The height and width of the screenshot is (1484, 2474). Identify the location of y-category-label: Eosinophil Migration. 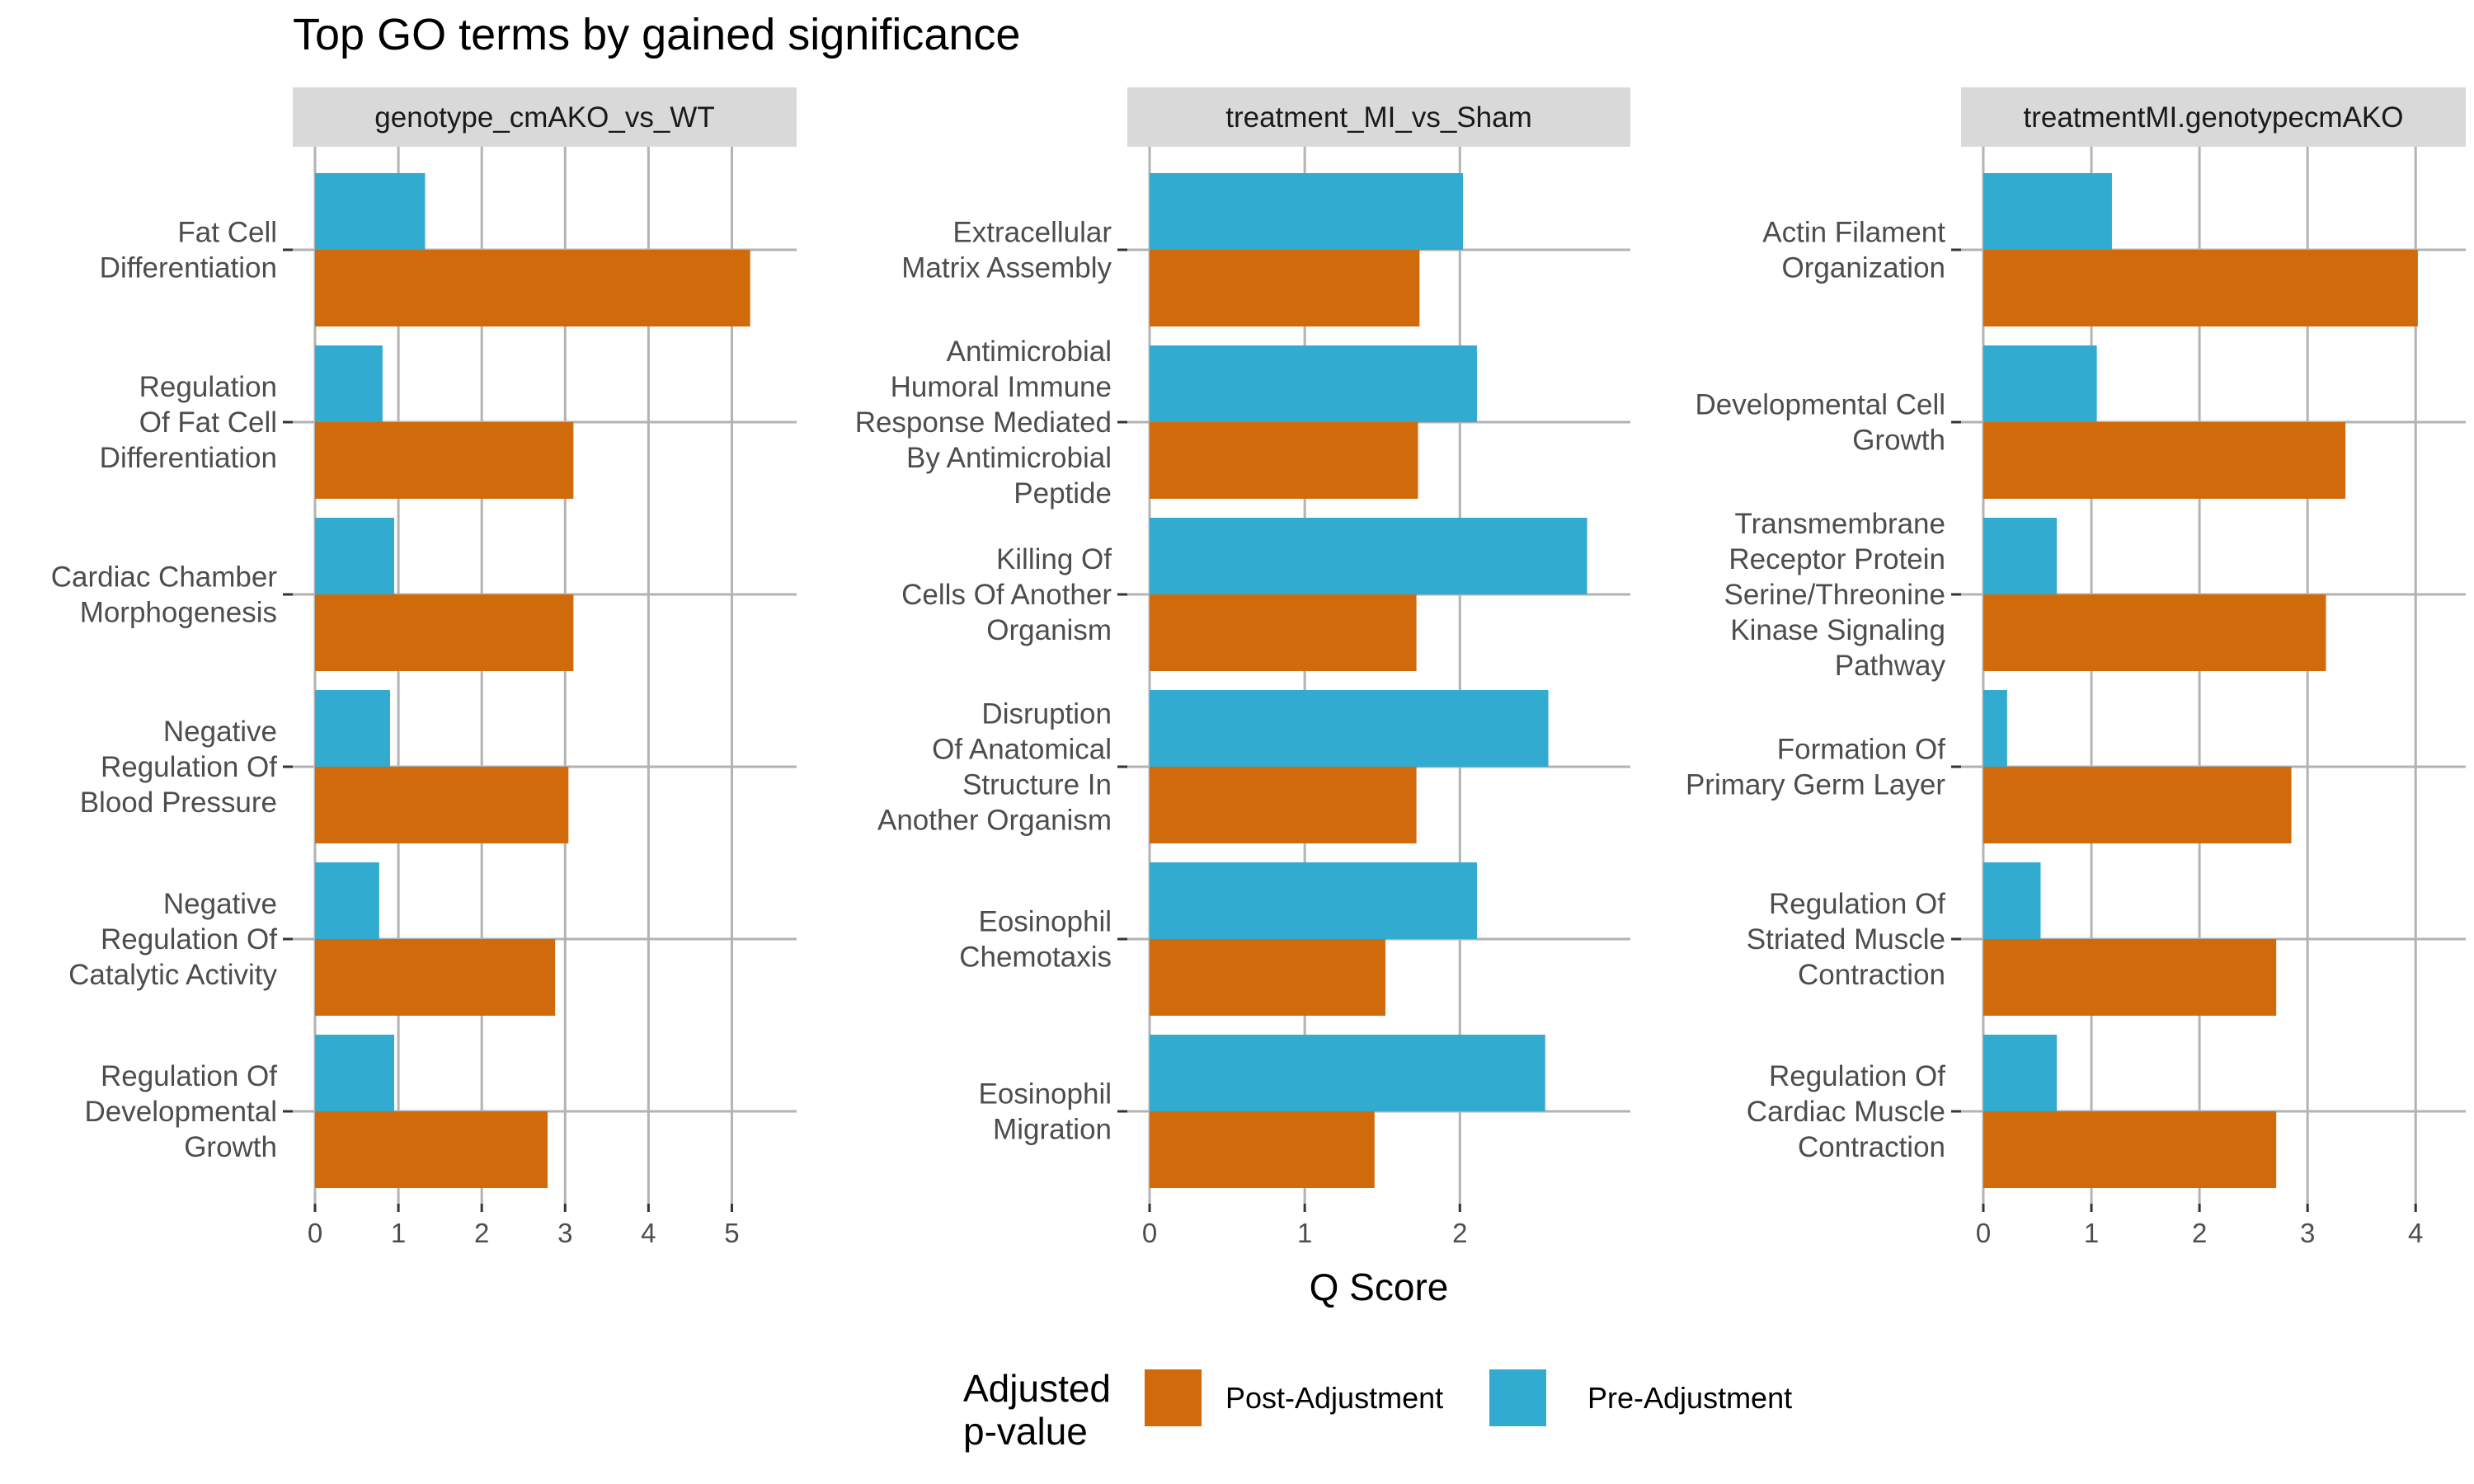
(1045, 1112).